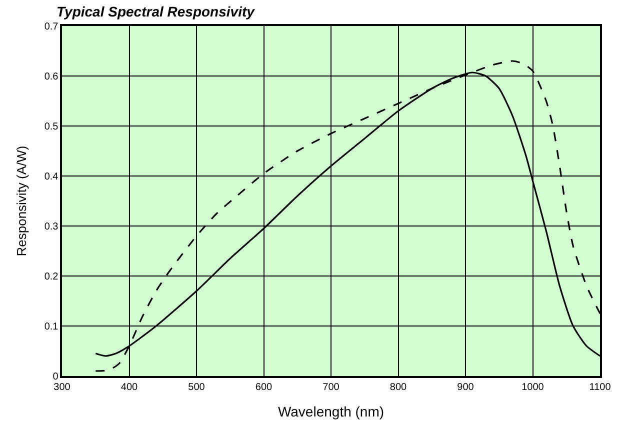 This screenshot has width=628, height=432. Describe the element at coordinates (21, 201) in the screenshot. I see `y-axis-title: Responsivity (A/W)` at that location.